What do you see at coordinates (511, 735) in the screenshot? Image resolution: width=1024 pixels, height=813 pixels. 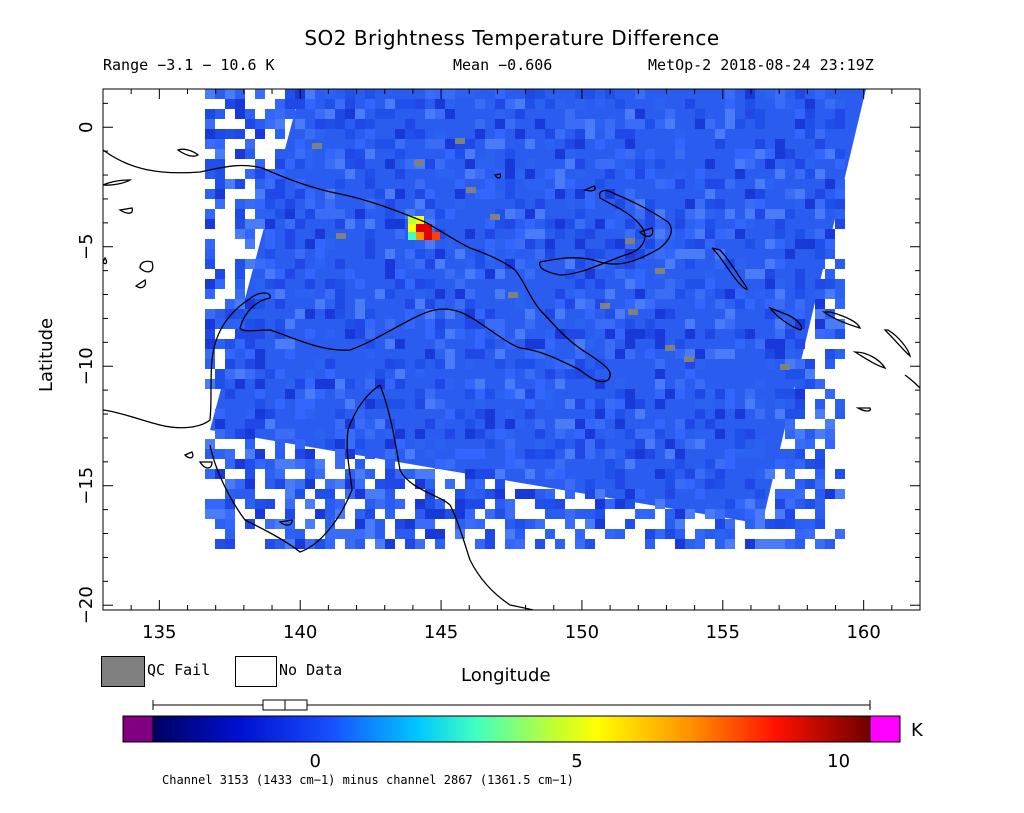 I see `colorbar: 0 5 10` at bounding box center [511, 735].